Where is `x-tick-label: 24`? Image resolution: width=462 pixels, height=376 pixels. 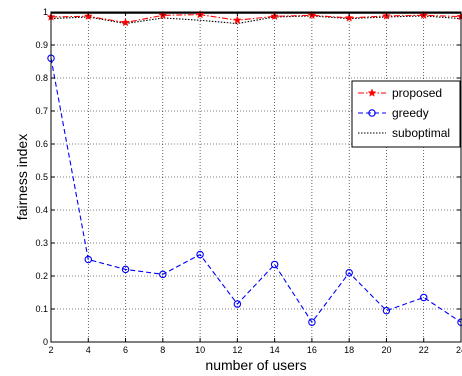 x-tick-label: 24 is located at coordinates (459, 350).